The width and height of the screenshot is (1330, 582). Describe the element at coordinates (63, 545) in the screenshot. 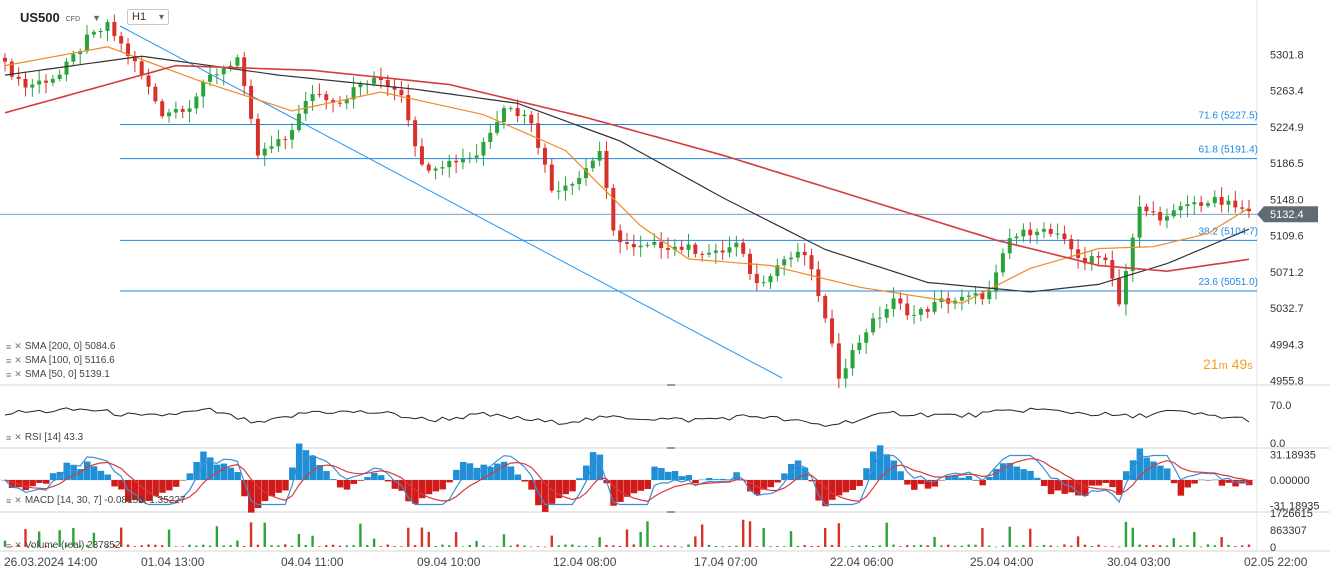

I see `legend-volume: ≡ ✕ Volume (real) 237852` at that location.